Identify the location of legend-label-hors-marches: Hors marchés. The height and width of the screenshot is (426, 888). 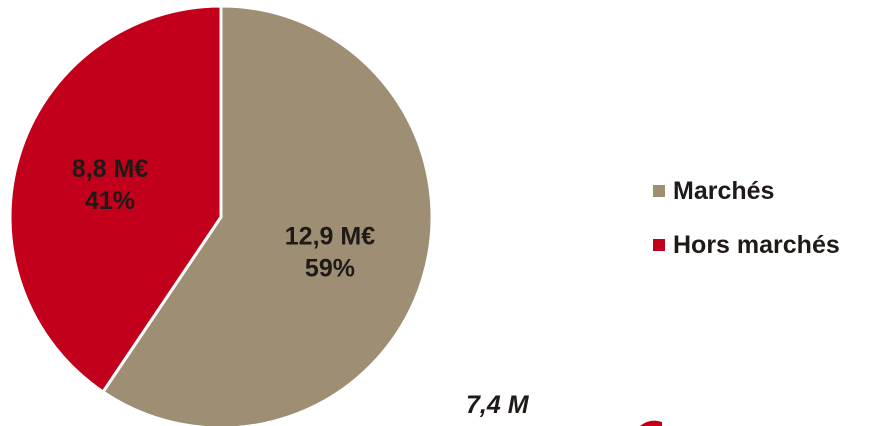
(756, 244).